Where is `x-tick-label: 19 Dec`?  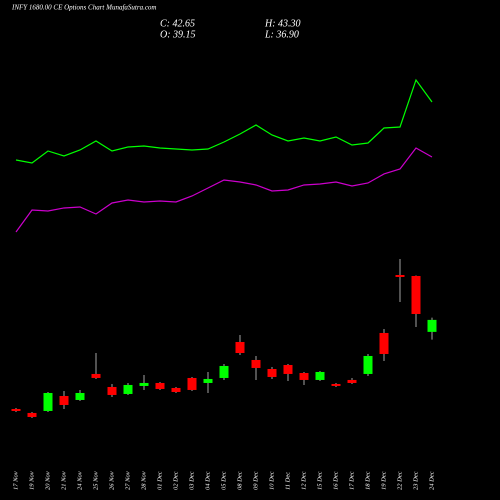 x-tick-label: 19 Dec is located at coordinates (383, 480).